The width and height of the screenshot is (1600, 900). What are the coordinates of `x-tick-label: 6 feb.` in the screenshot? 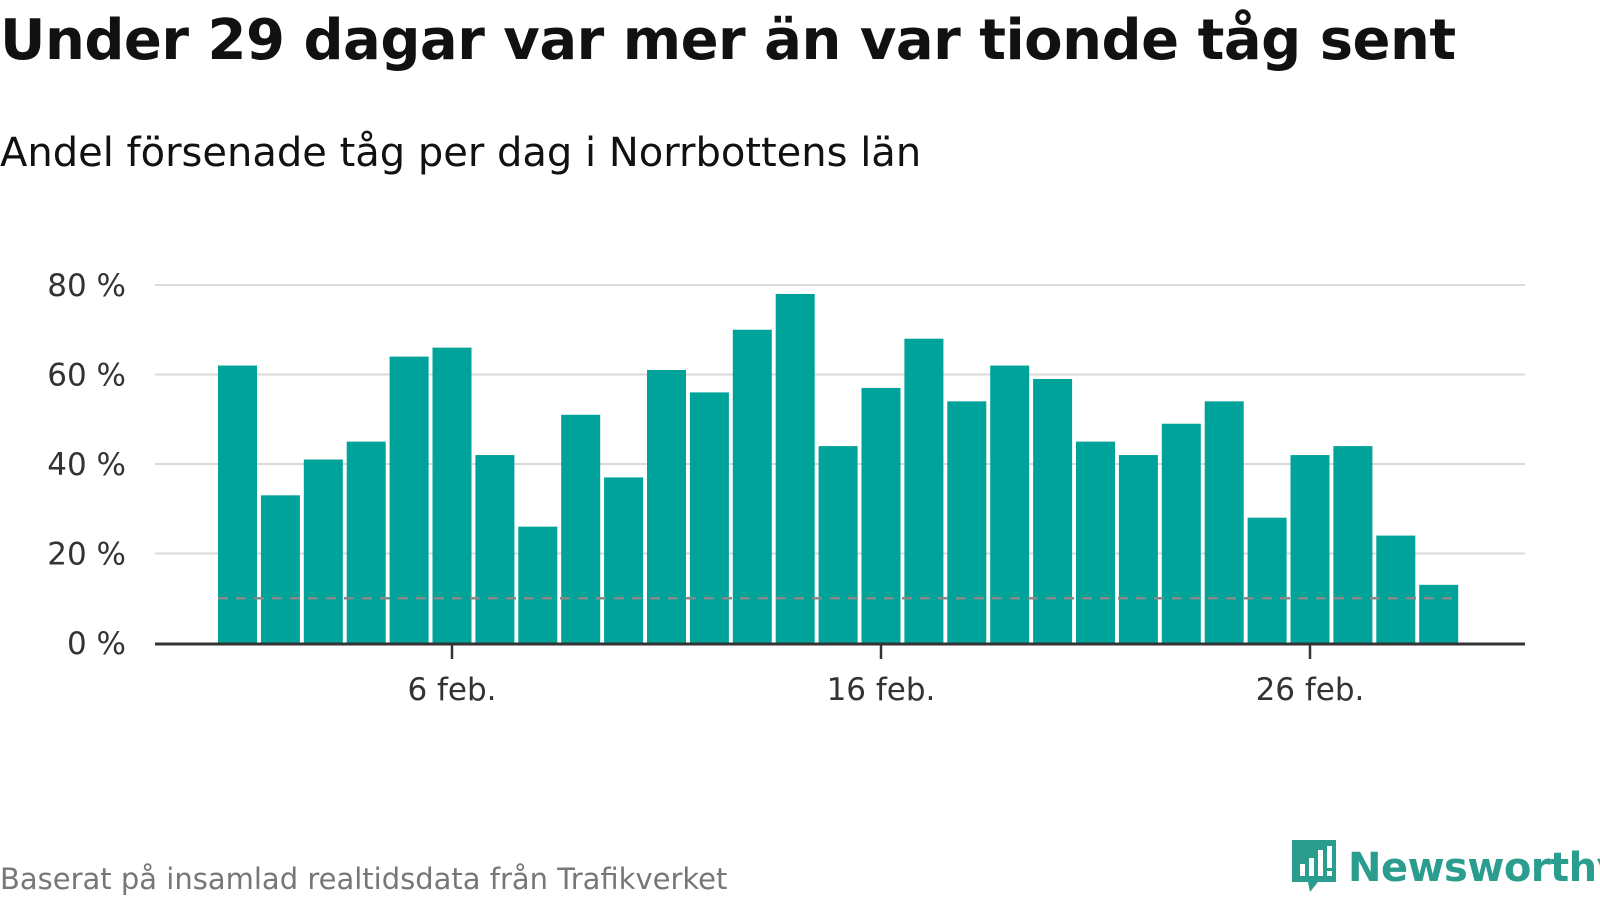 It's located at (451, 690).